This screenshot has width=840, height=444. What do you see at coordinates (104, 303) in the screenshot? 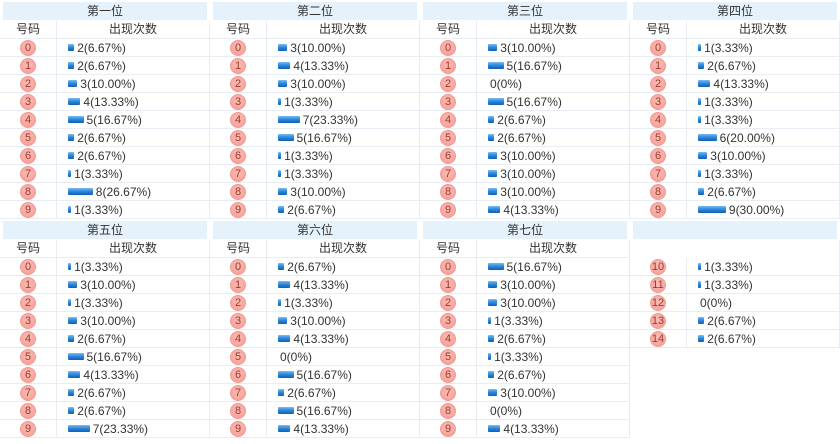
I see `frequency-row: 2 1(3.33%)` at bounding box center [104, 303].